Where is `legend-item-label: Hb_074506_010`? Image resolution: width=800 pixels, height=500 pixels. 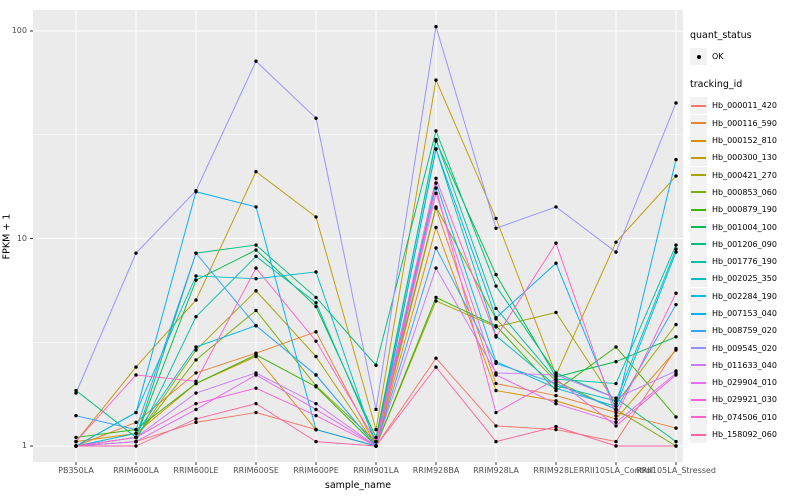 legend-item-label: Hb_074506_010 is located at coordinates (744, 417).